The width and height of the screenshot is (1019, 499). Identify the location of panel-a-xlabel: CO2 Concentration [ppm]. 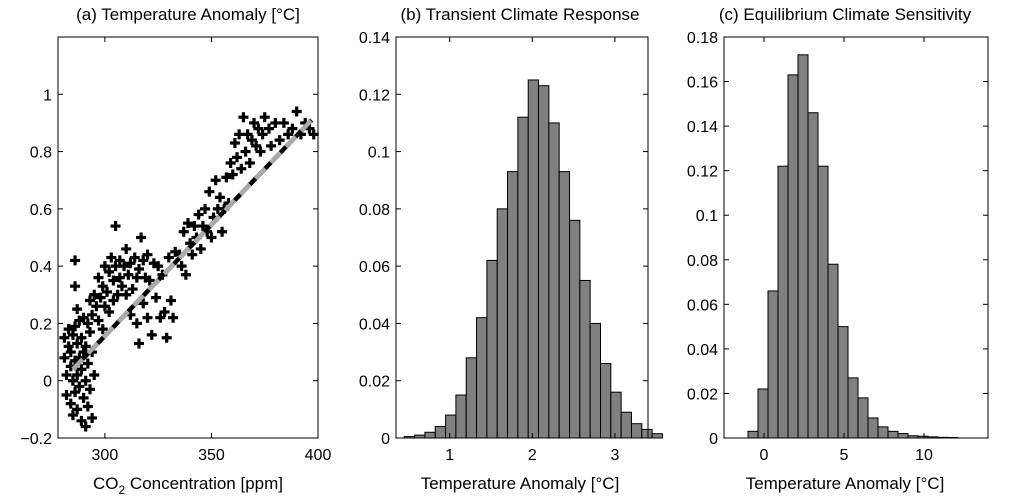
(188, 485).